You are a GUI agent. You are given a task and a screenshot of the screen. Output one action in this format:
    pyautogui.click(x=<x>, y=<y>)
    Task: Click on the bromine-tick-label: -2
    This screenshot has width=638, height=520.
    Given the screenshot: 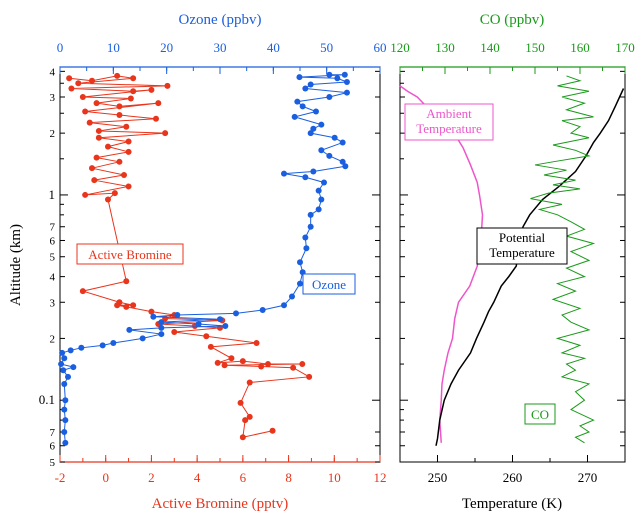 What is the action you would take?
    pyautogui.click(x=60, y=477)
    